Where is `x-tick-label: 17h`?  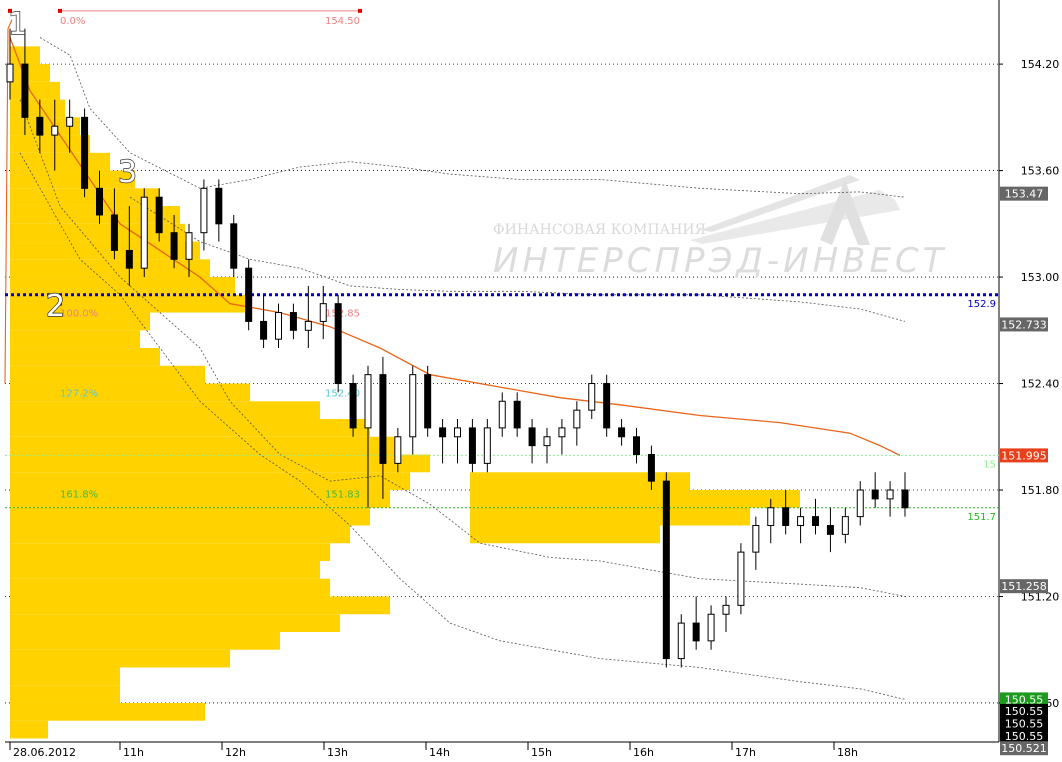
x-tick-label: 17h is located at coordinates (745, 752).